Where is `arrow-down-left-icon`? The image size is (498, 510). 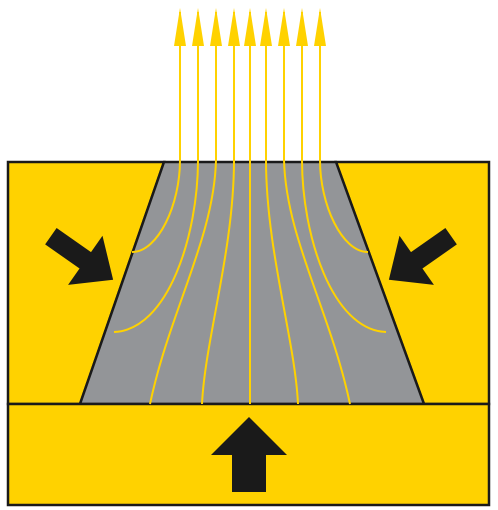 arrow-down-left-icon is located at coordinates (422, 256).